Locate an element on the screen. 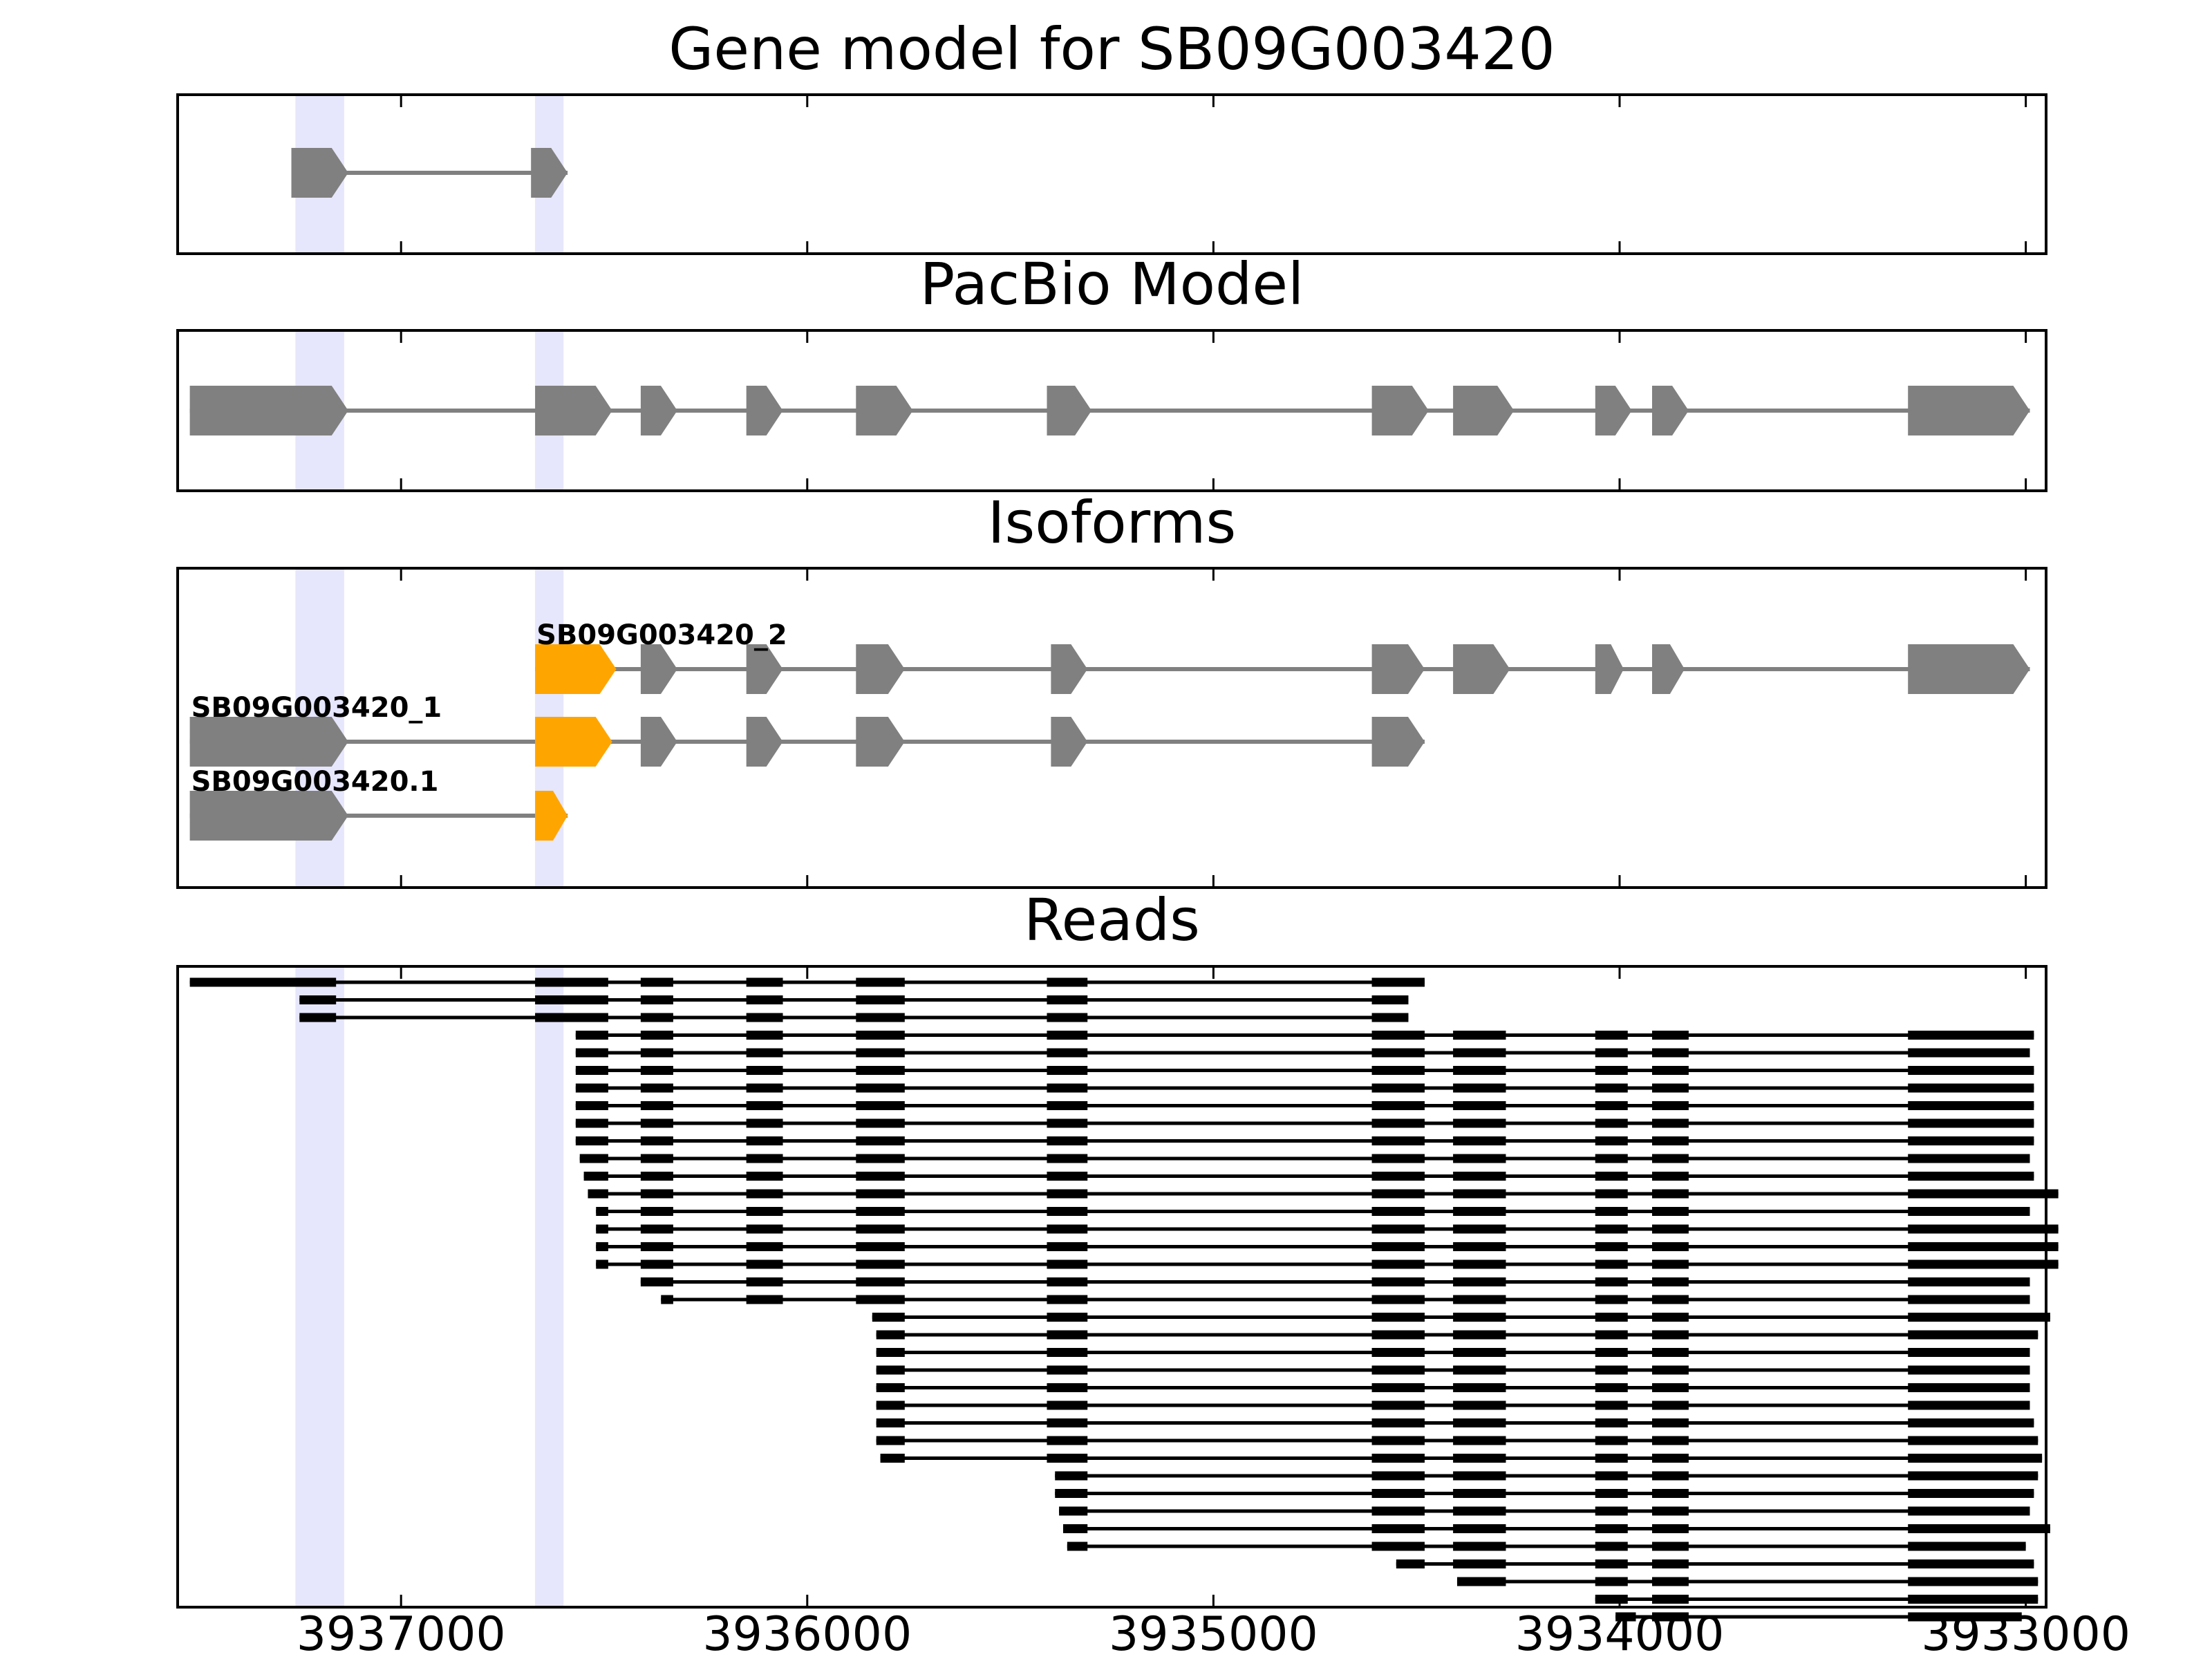  panel-pacbio-model: PacBio Model is located at coordinates (1111, 371).